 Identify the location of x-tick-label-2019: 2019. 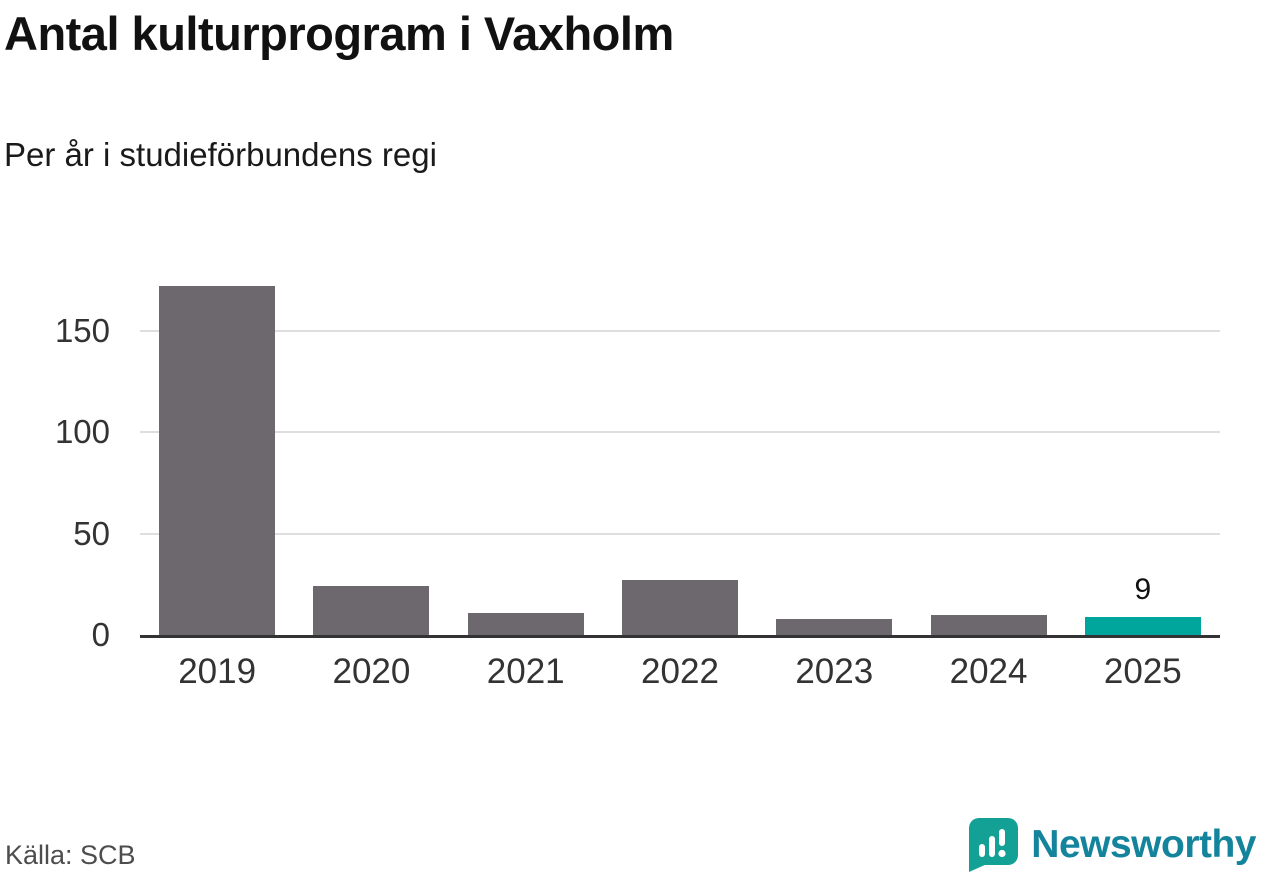
(217, 671).